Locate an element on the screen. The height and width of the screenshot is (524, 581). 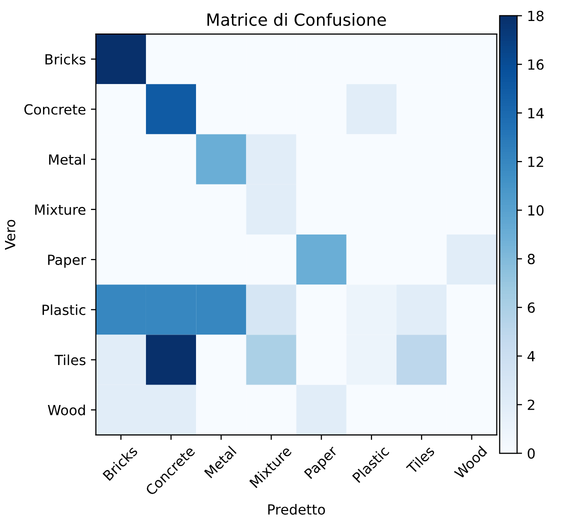
y-tick-label: Tiles is located at coordinates (70, 360).